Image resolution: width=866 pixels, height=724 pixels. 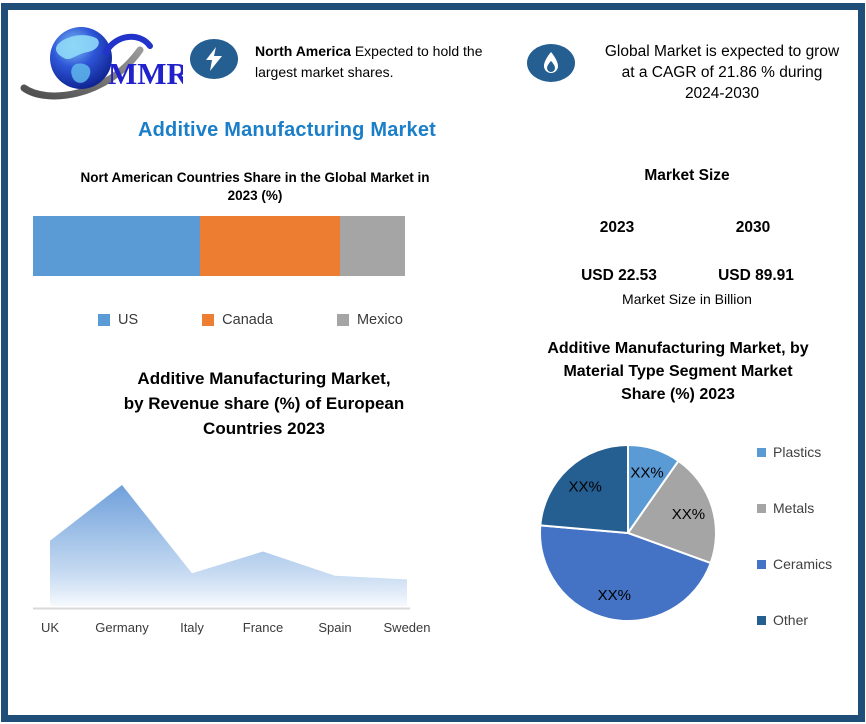 What do you see at coordinates (791, 620) in the screenshot?
I see `legend-label: Other` at bounding box center [791, 620].